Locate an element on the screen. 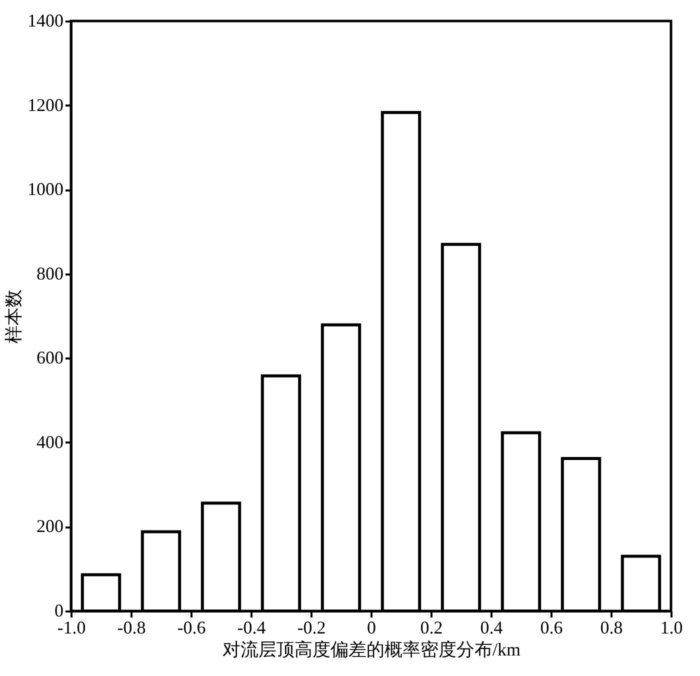  x-axis-title: 对流层顶高度偏差的概率密度分布/km is located at coordinates (371, 650).